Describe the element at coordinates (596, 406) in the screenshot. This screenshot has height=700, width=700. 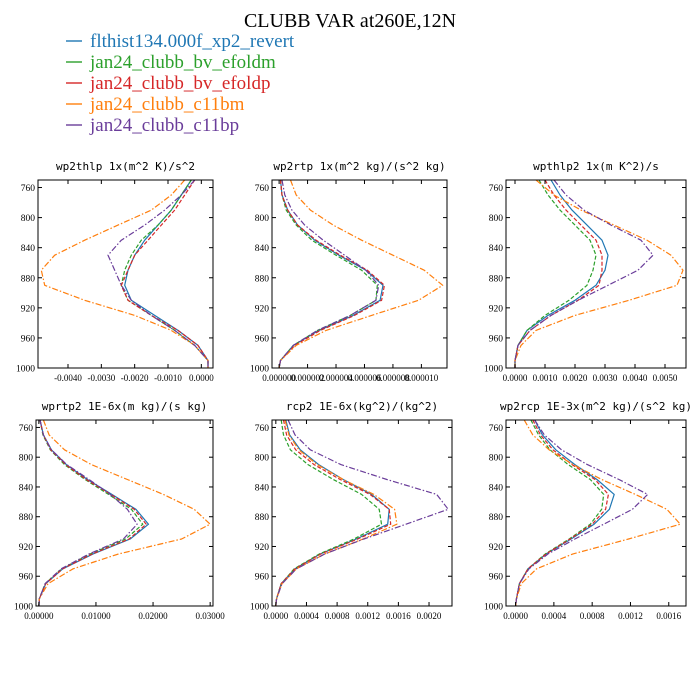
I see `panel-title: wp2rcp 1E-3x(m^2 kg)/(s^2 kg)` at that location.